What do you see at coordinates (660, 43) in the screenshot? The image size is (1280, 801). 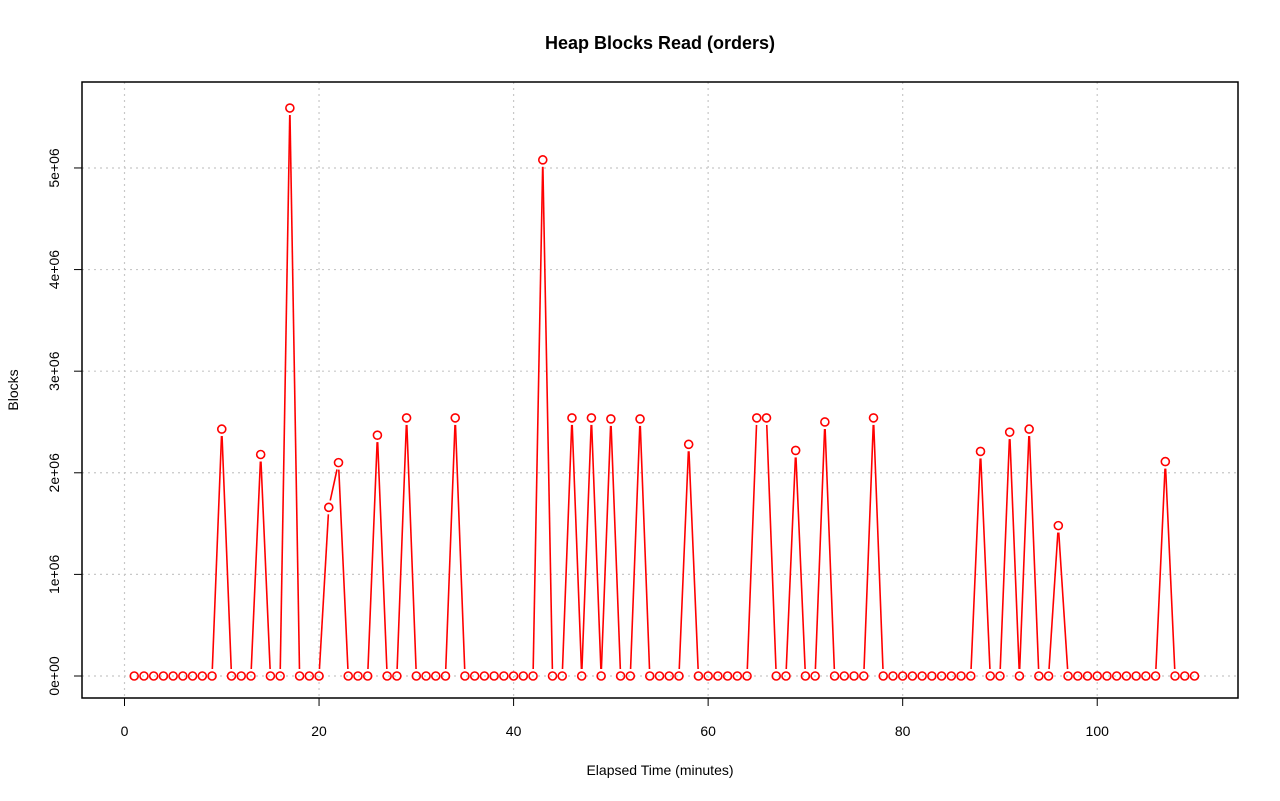 I see `chart-title: Heap Blocks Read (orders)` at bounding box center [660, 43].